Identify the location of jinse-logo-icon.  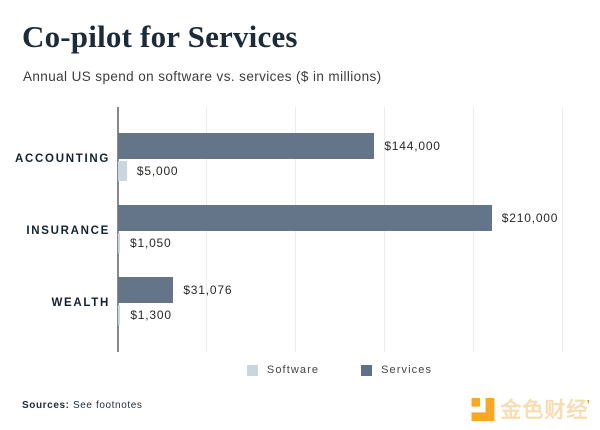
(483, 409).